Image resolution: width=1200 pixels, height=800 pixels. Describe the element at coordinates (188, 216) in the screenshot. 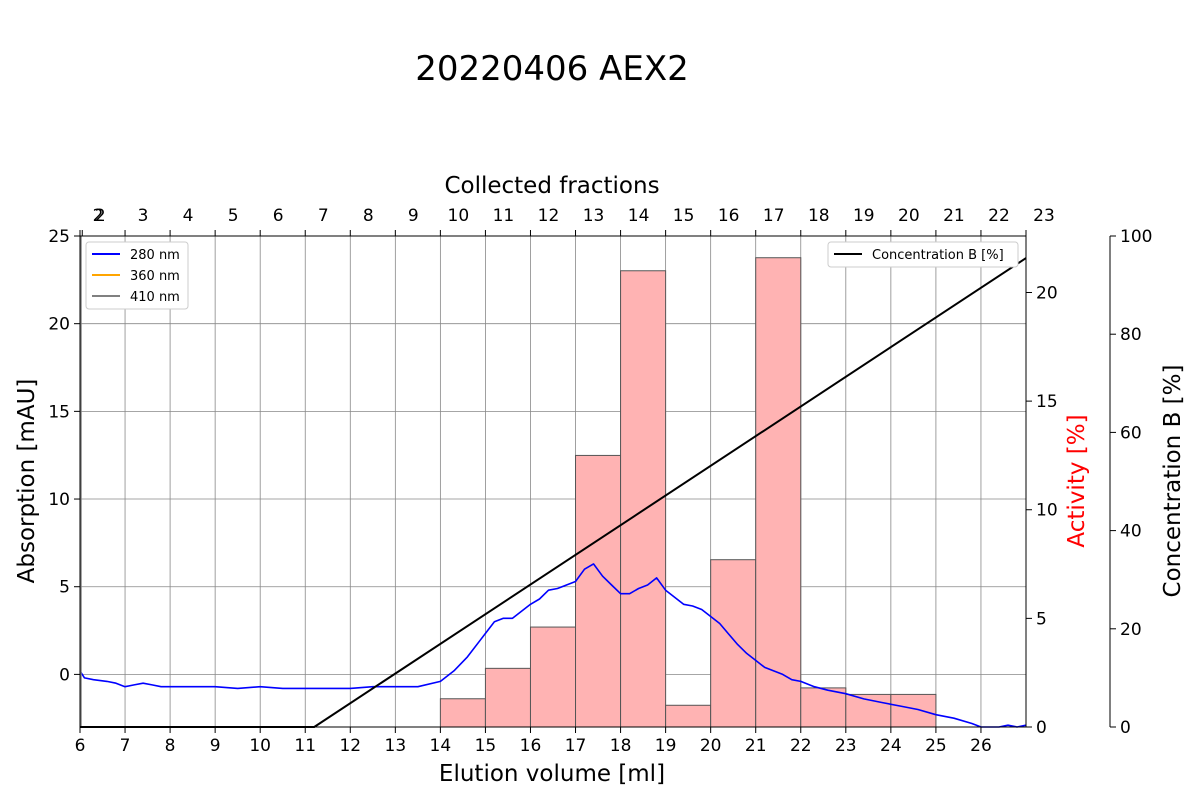

I see `fraction-label: 4` at that location.